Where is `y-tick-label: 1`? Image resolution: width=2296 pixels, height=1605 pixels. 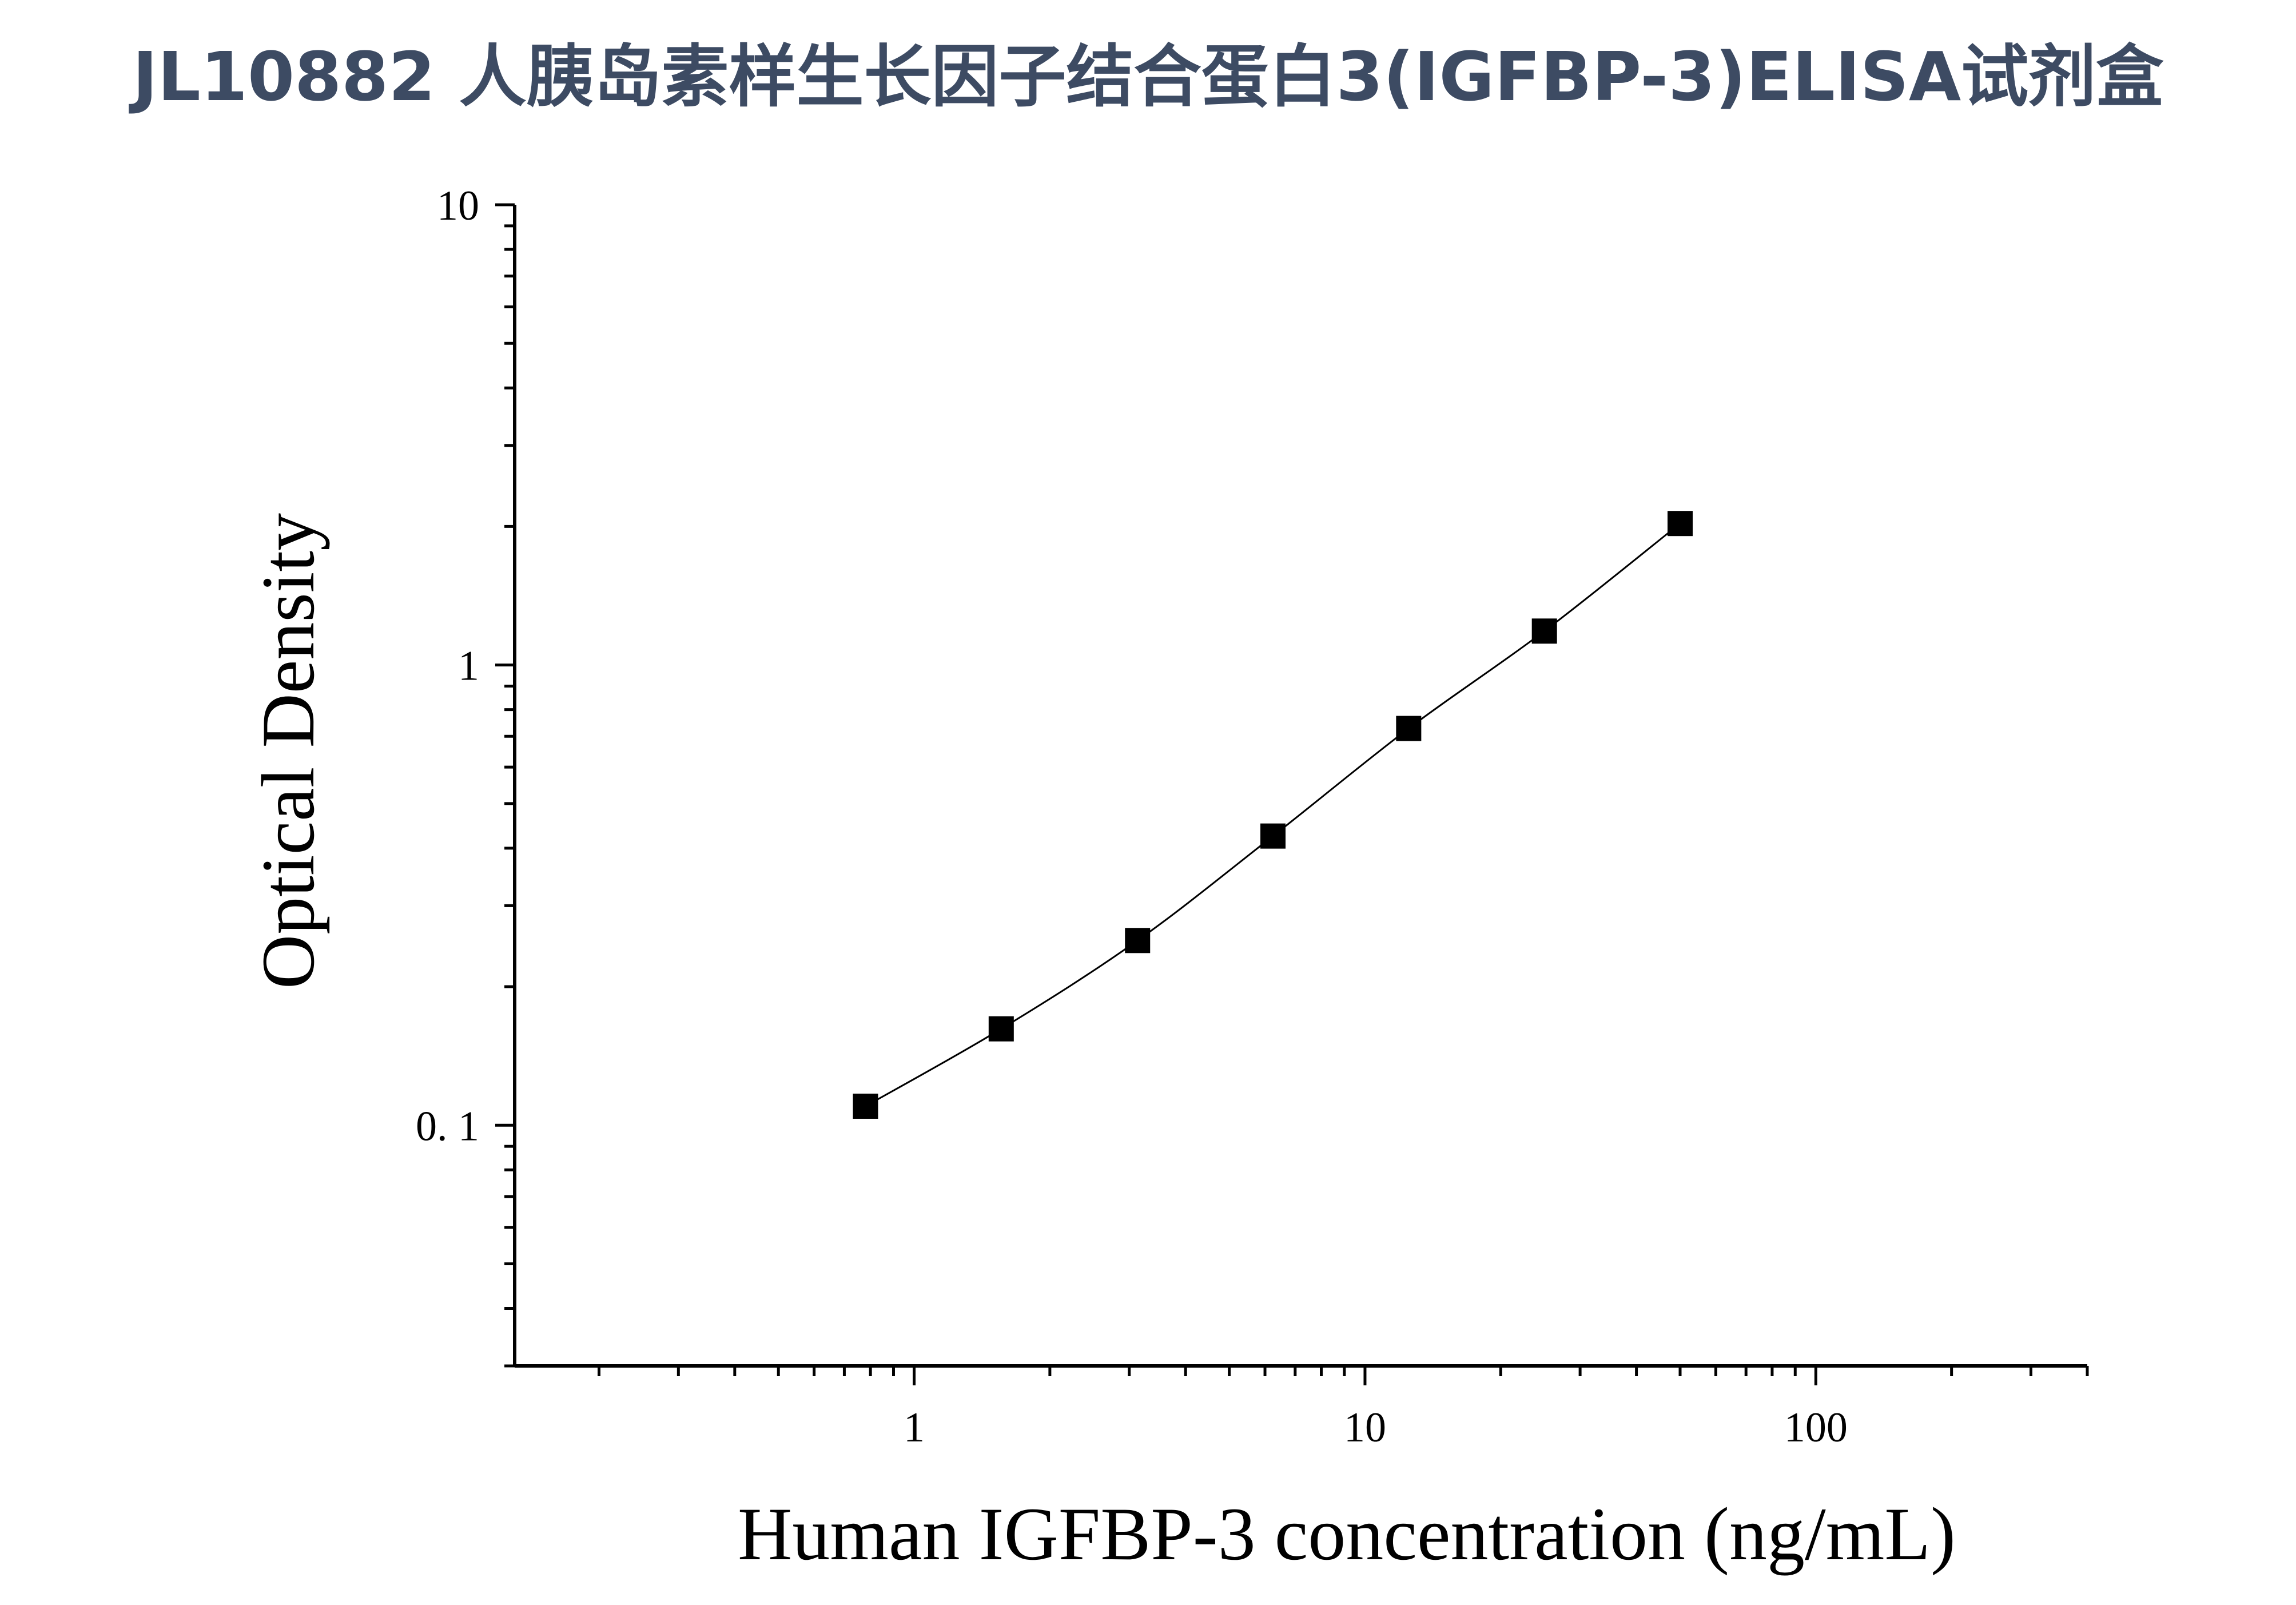 y-tick-label: 1 is located at coordinates (469, 666).